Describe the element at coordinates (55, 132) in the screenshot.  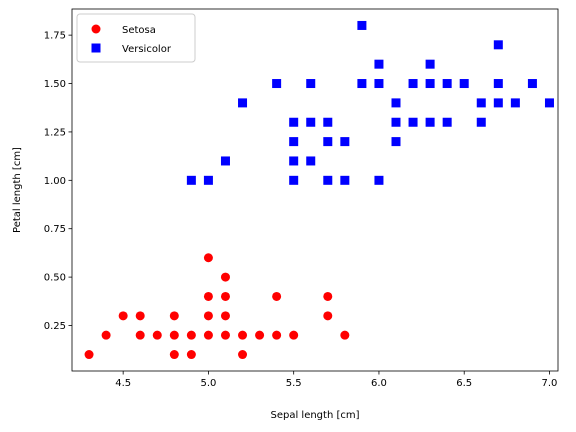
I see `y-tick-label: 1.25` at that location.